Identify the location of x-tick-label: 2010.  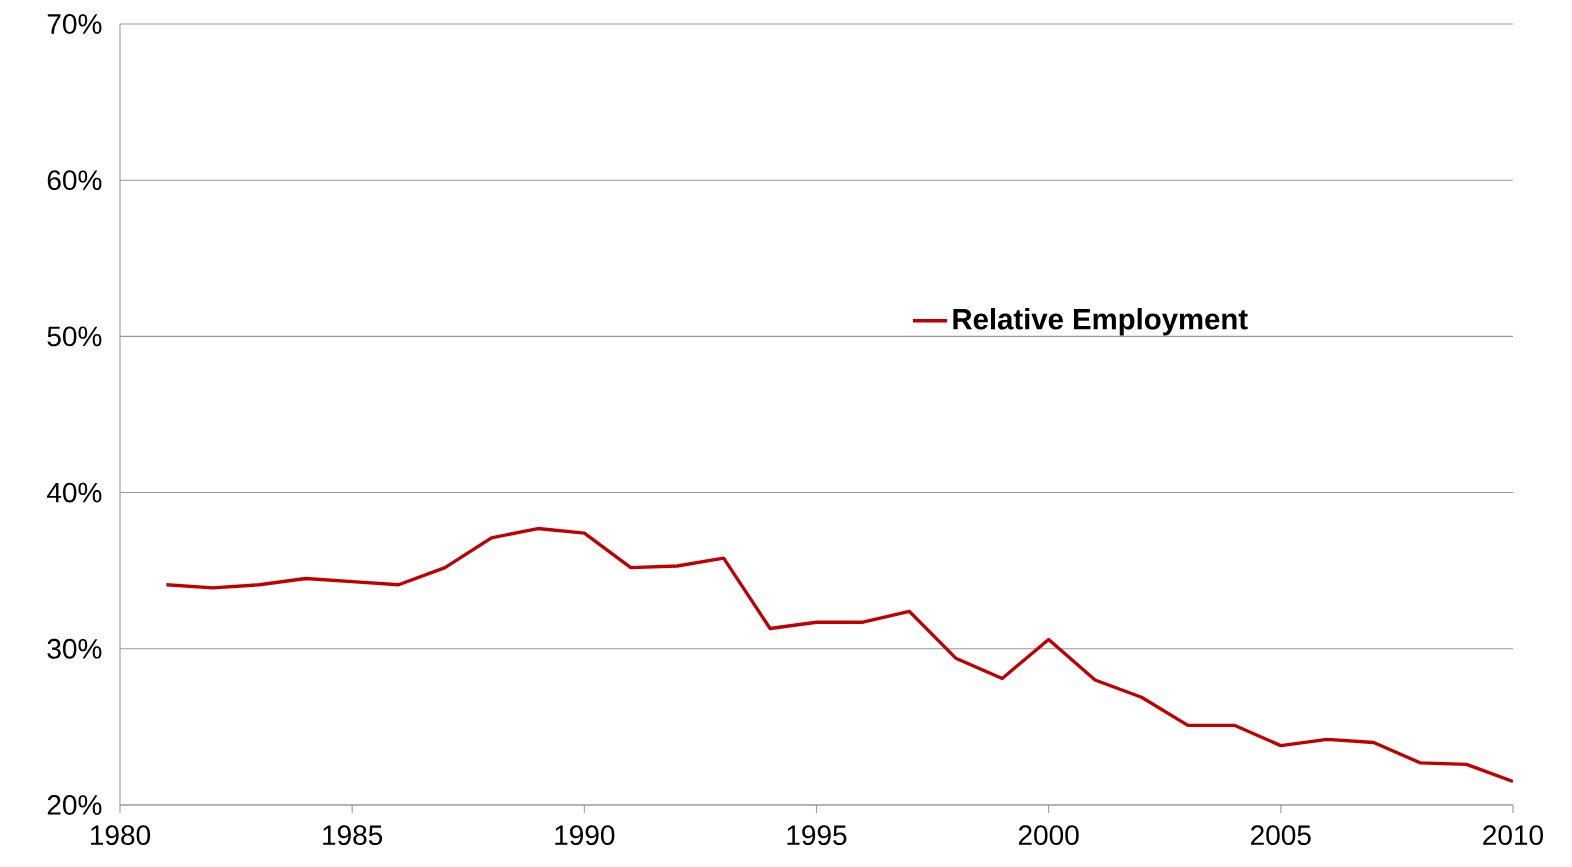
(1513, 835).